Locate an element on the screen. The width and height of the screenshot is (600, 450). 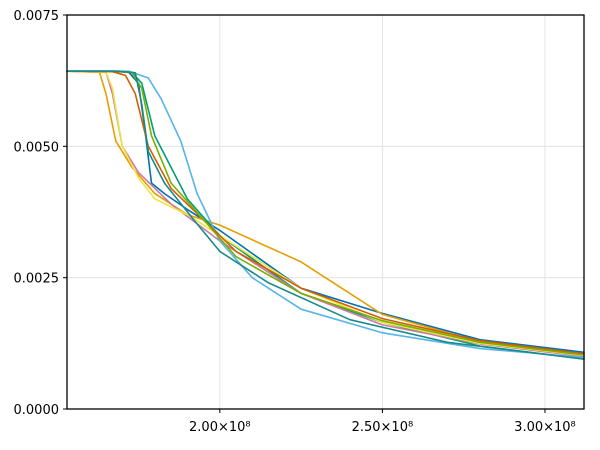
x-tick-label: 3.00×10⁸ is located at coordinates (545, 427).